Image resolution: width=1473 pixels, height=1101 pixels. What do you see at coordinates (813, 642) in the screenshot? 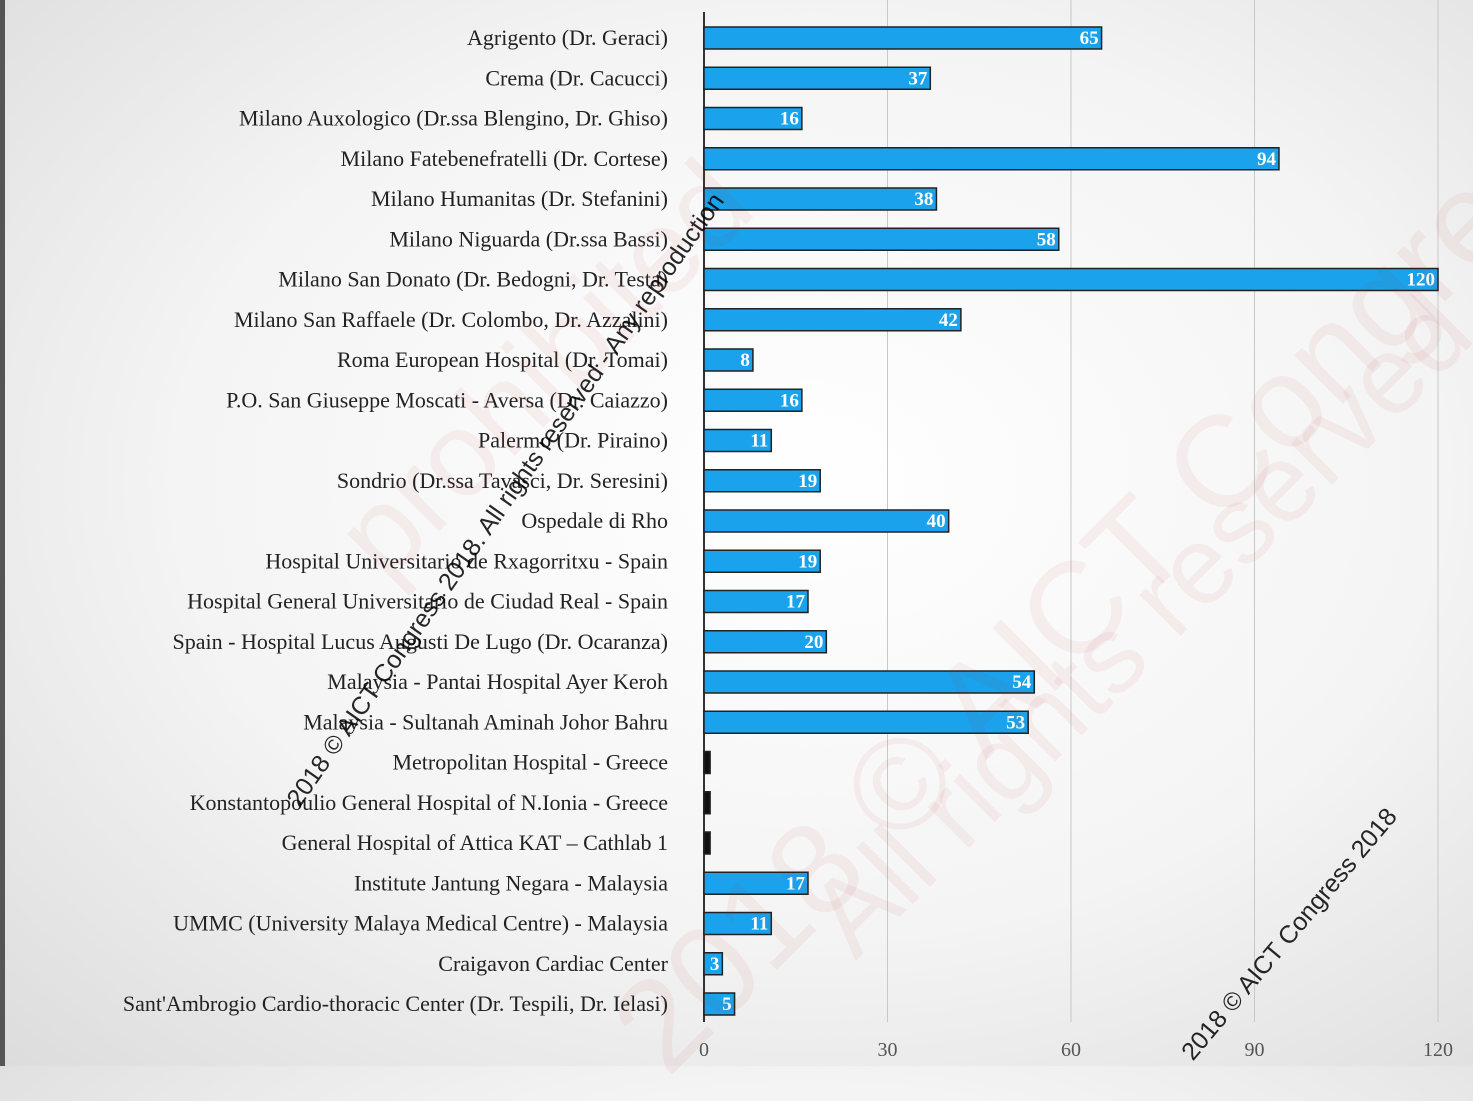
I see `bar-value-label: 20` at bounding box center [813, 642].